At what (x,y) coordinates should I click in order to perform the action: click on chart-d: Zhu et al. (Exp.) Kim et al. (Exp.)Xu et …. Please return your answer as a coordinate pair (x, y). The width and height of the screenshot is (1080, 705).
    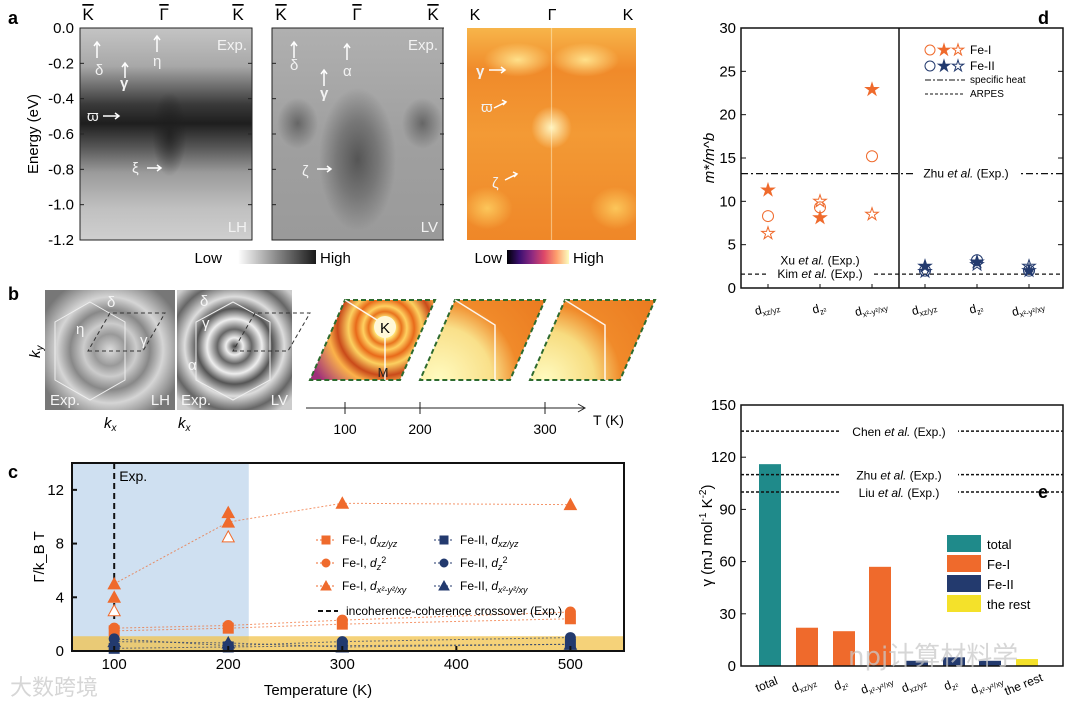
    Looking at the image, I should click on (882, 170).